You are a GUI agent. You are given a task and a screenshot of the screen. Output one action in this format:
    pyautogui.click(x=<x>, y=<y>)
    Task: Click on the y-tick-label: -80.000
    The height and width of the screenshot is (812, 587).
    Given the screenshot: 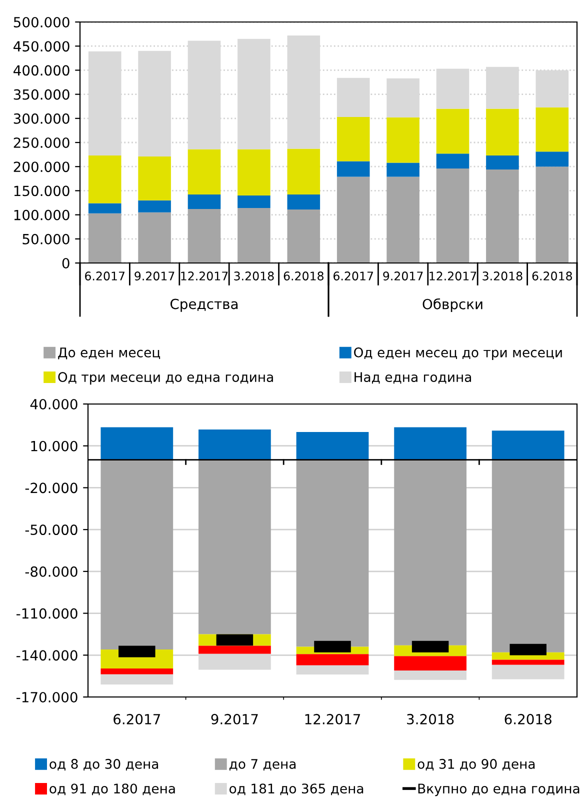 What is the action you would take?
    pyautogui.click(x=51, y=571)
    